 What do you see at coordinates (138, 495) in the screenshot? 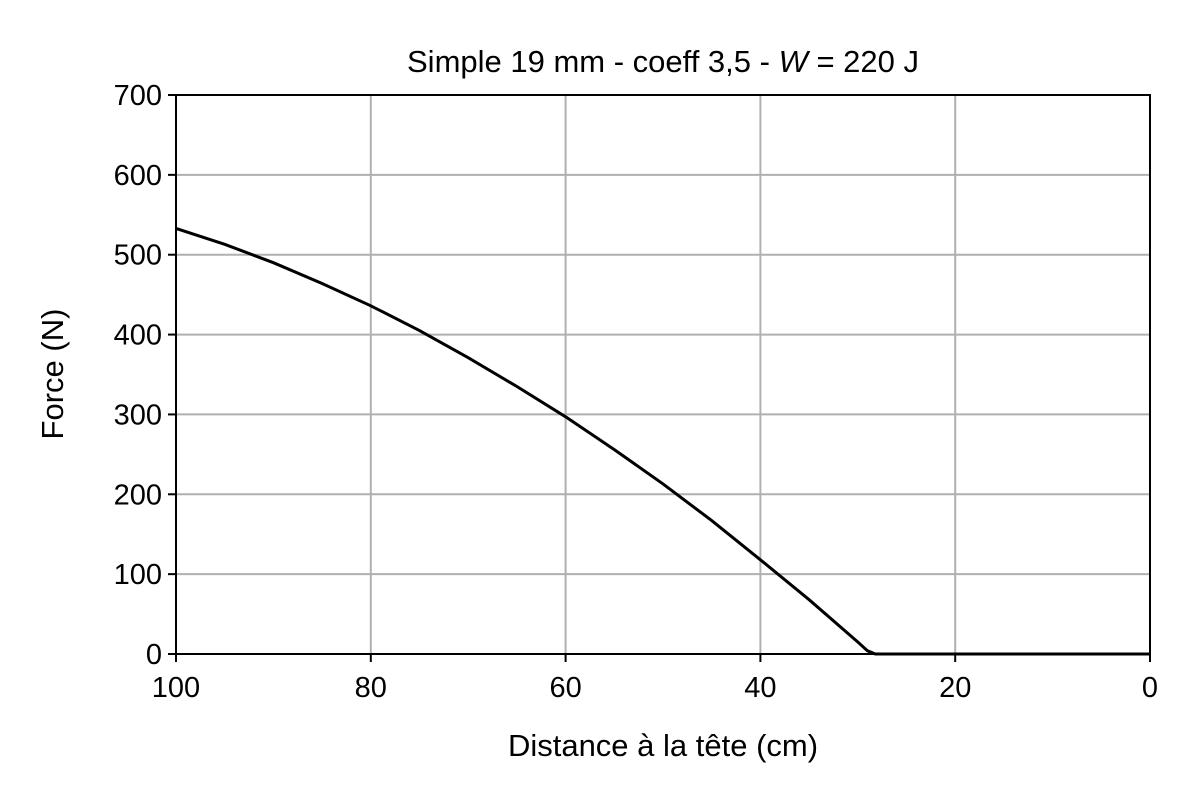
I see `y-tick-label: 200` at bounding box center [138, 495].